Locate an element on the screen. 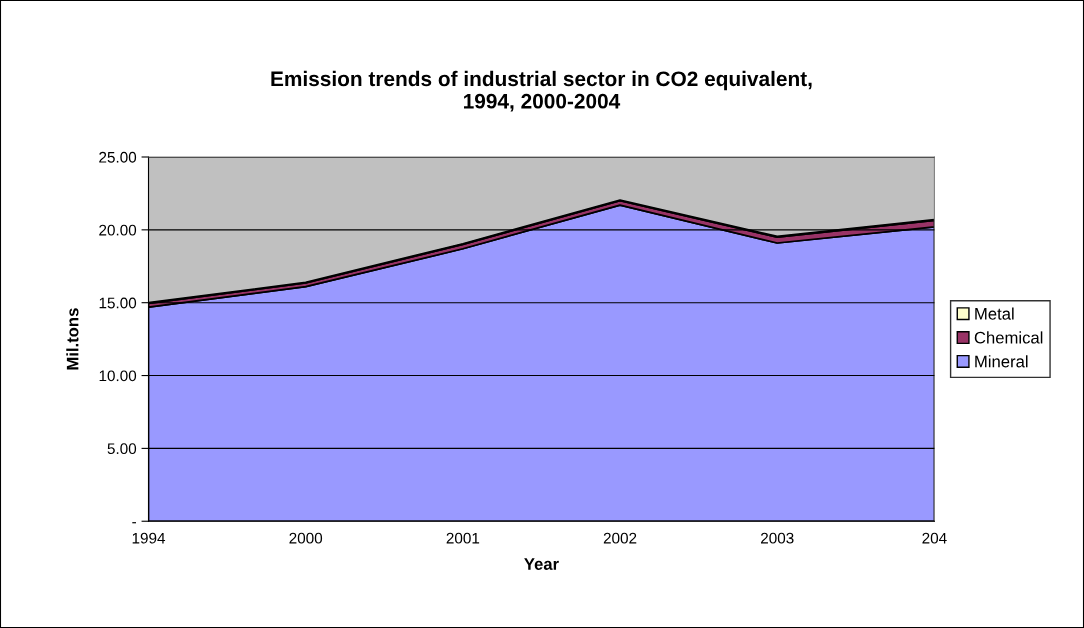 Image resolution: width=1084 pixels, height=628 pixels. chart-title: Emission trends of industrial sector in CO2 equivalent, 1994, 2000-2004 is located at coordinates (541, 91).